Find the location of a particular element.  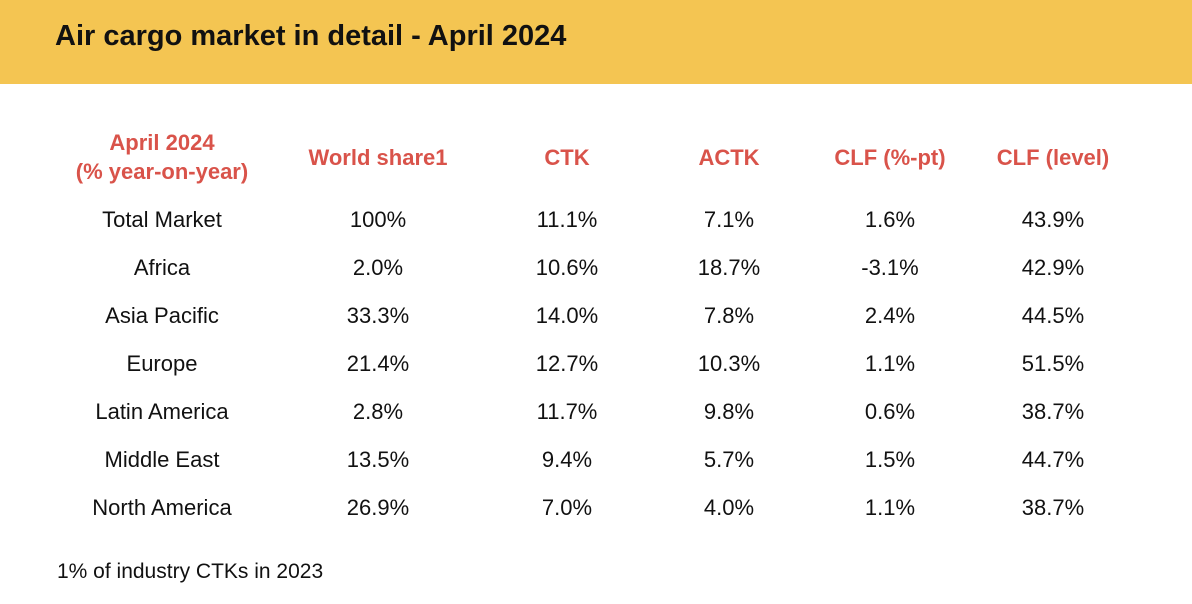

cell-north-america-col-3: 7.0% is located at coordinates (567, 507).